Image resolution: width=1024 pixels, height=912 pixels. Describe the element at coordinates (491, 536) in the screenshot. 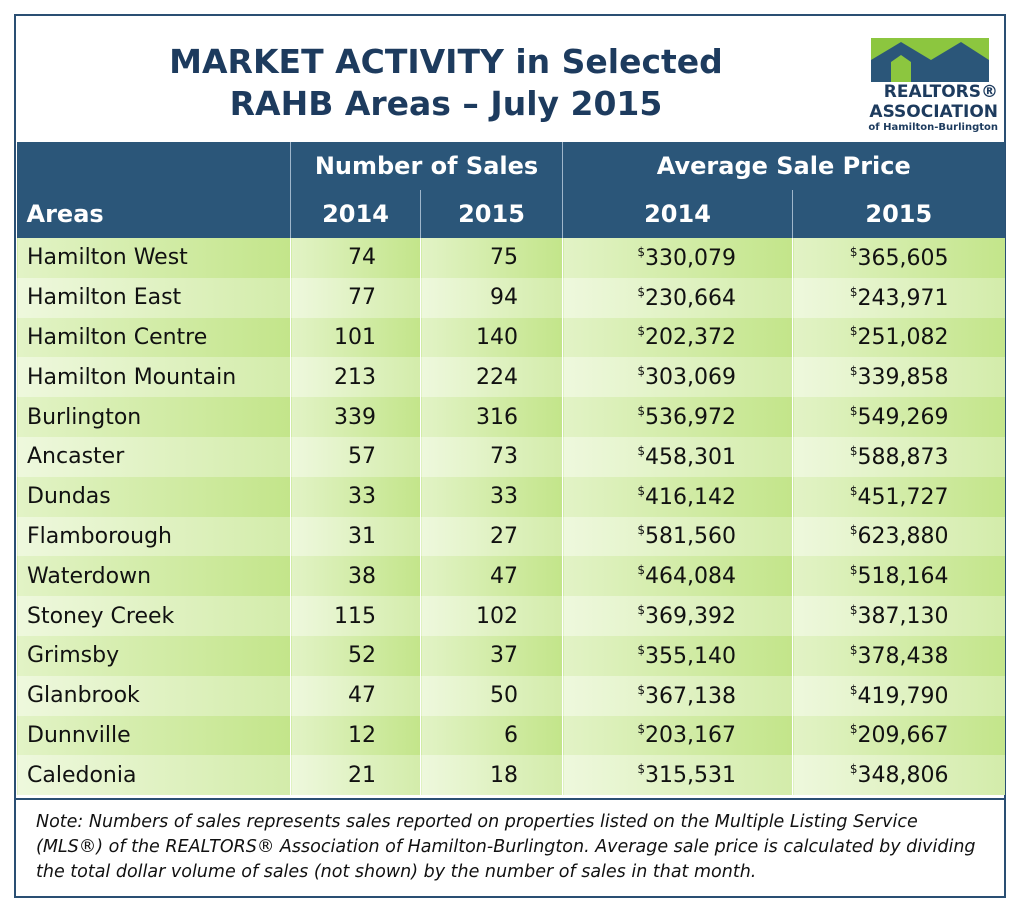

I see `table-cell: 27` at that location.